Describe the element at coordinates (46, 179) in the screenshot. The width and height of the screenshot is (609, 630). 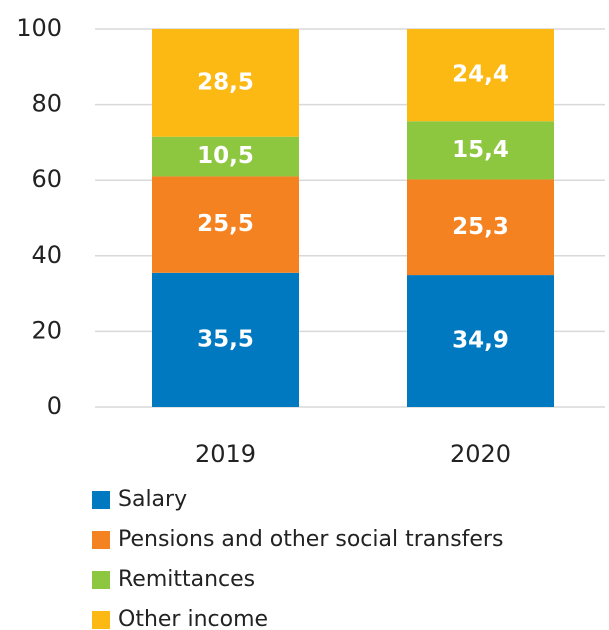
I see `y-tick-label: 60` at that location.